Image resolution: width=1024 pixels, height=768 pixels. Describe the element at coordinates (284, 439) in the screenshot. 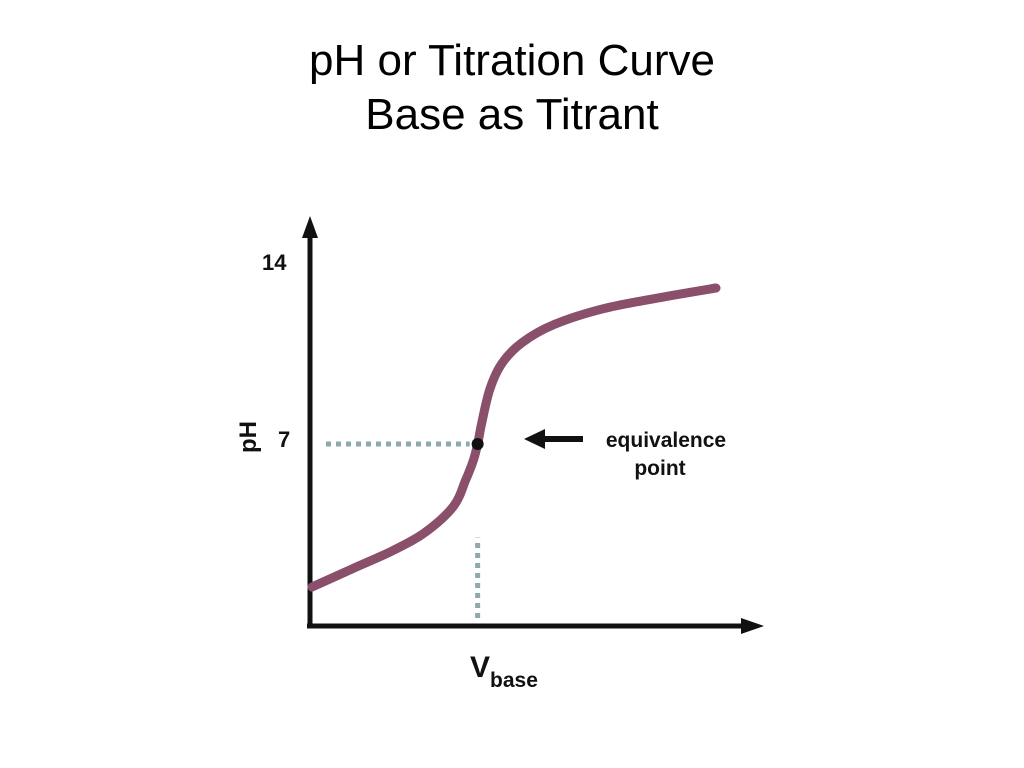

I see `y-tick-7: 7` at that location.